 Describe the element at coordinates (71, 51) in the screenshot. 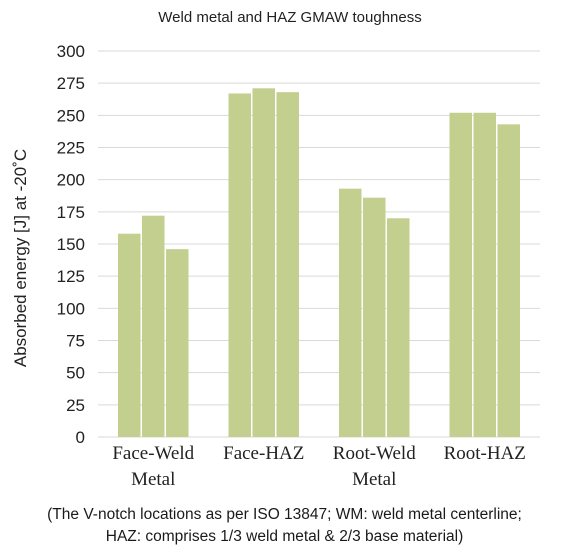

I see `y-tick-label: 300` at that location.